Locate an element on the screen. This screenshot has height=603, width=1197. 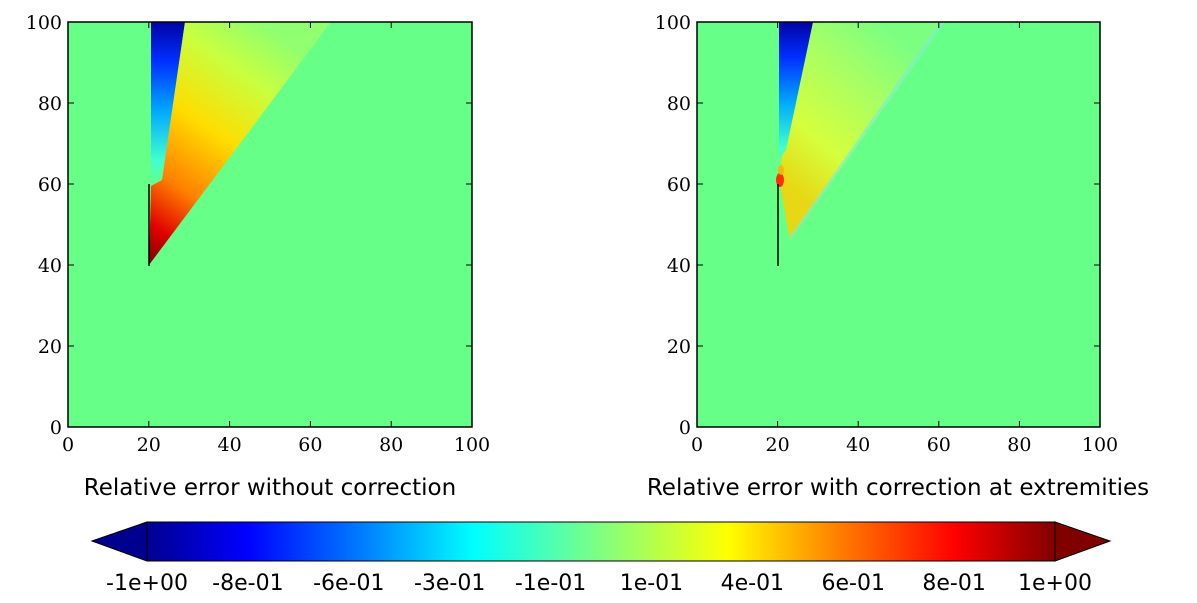
colorbar-tick-label: -6e-01 is located at coordinates (348, 583).